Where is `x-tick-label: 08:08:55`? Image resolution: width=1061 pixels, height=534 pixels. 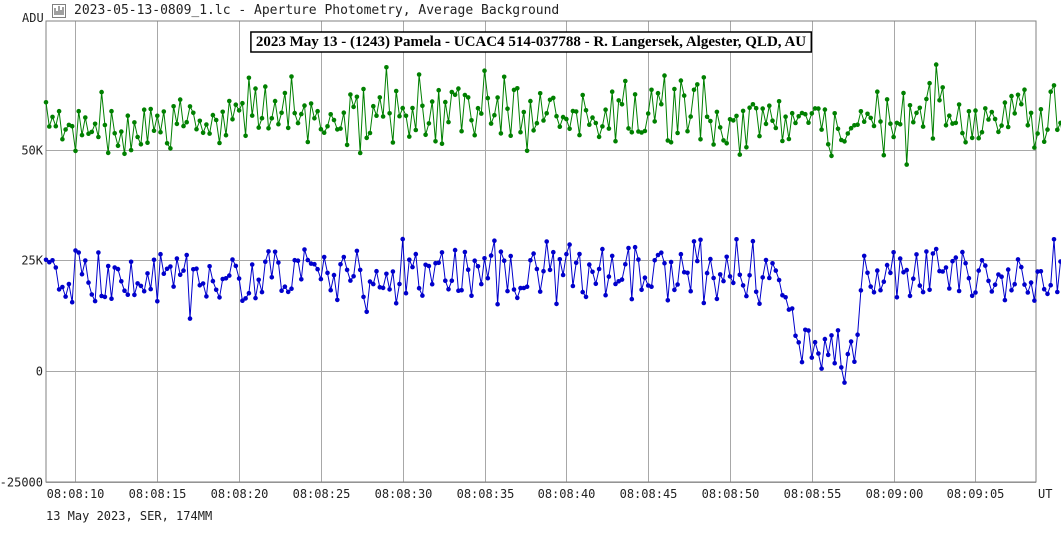 x-tick-label: 08:08:55 is located at coordinates (813, 494).